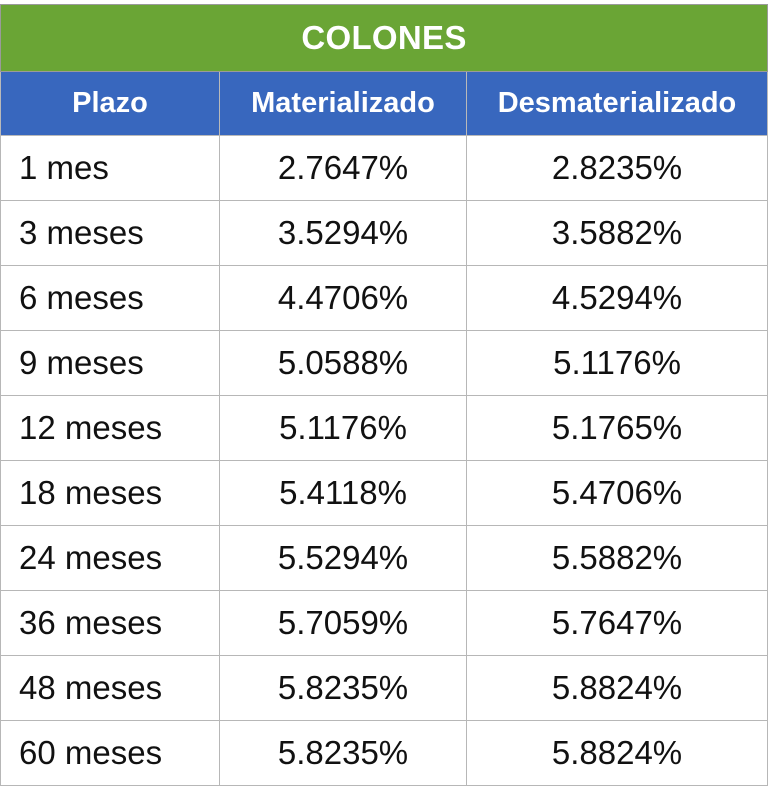 Image resolution: width=768 pixels, height=812 pixels. What do you see at coordinates (343, 363) in the screenshot?
I see `cell-materializado: 5.0588%` at bounding box center [343, 363].